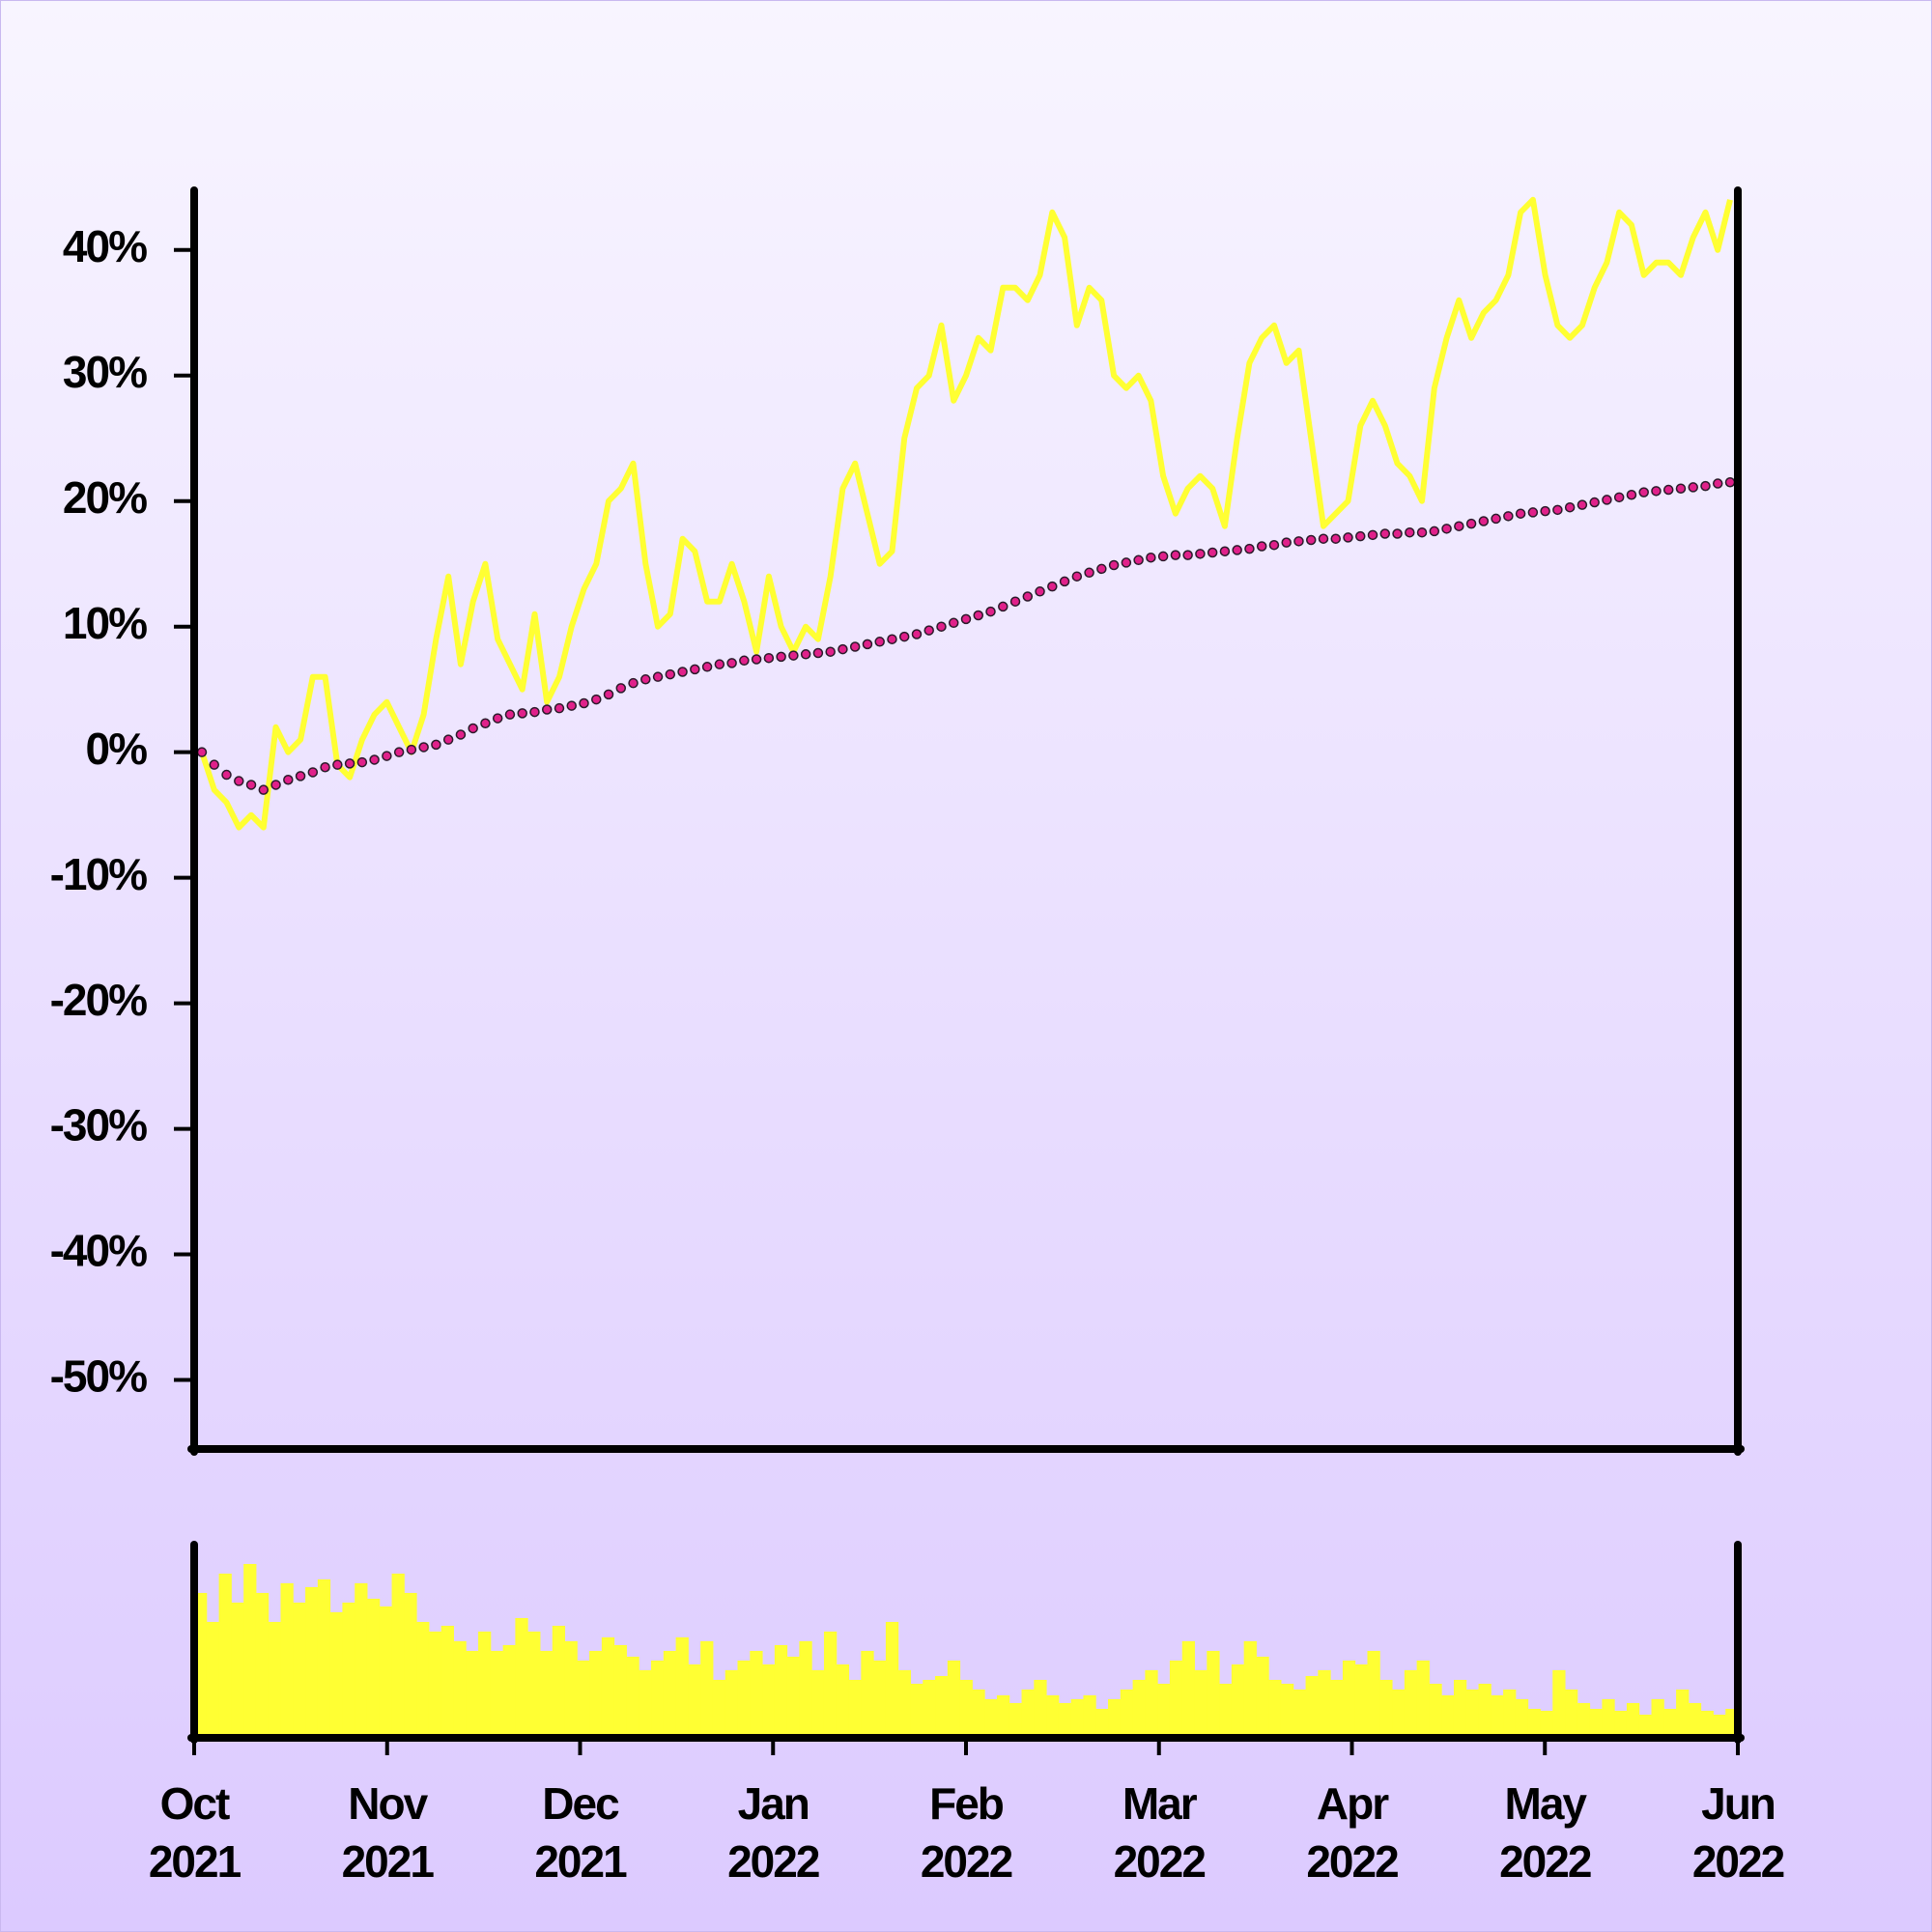 The width and height of the screenshot is (1932, 1932). I want to click on y-tick-label: 20%, so click(105, 497).